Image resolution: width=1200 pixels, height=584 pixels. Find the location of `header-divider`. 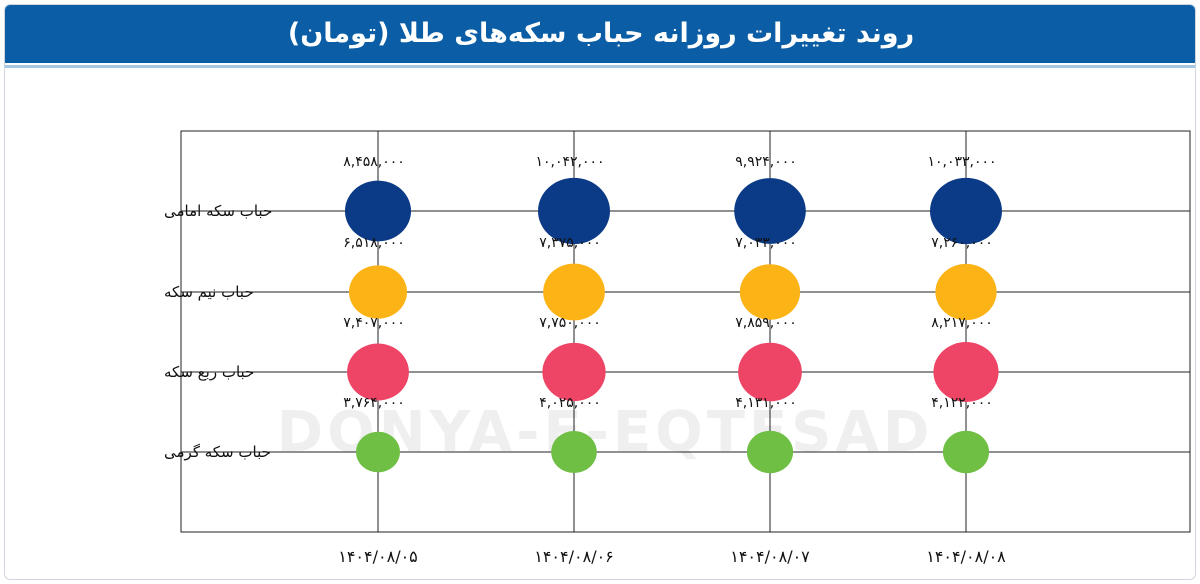

header-divider is located at coordinates (600, 66).